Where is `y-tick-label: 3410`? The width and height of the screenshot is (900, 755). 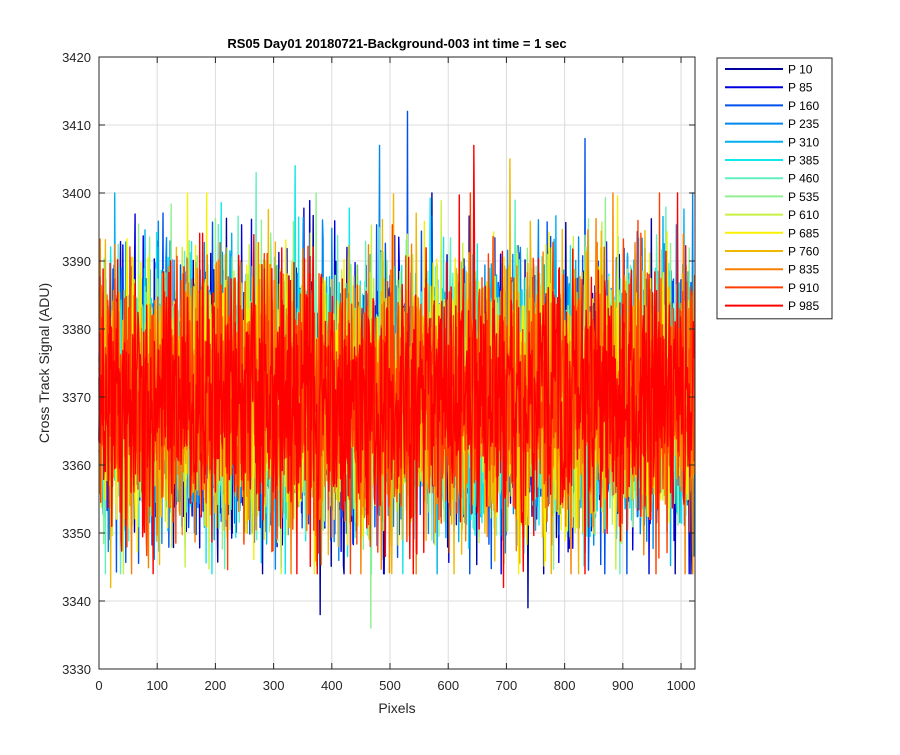
y-tick-label: 3410 is located at coordinates (76, 125).